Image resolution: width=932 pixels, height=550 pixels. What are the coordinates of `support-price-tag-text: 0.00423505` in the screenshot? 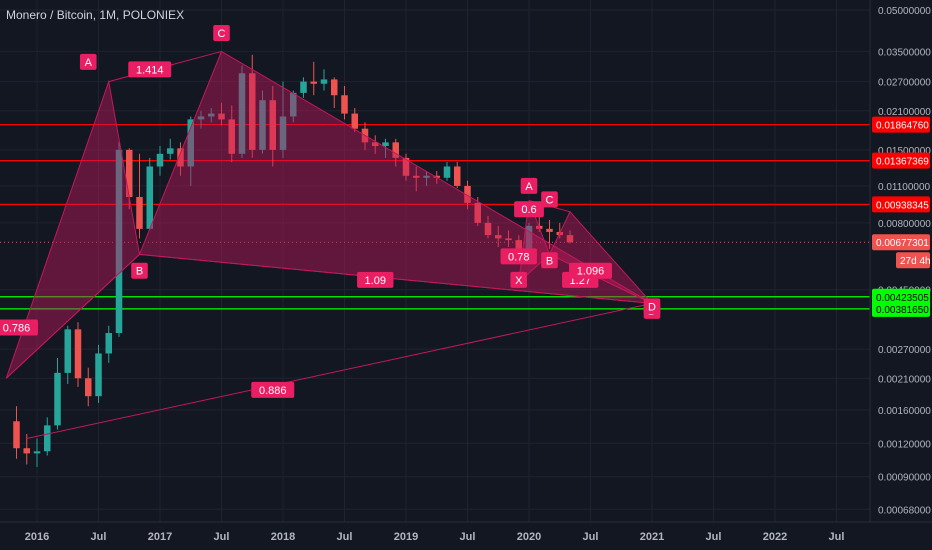 It's located at (902, 298).